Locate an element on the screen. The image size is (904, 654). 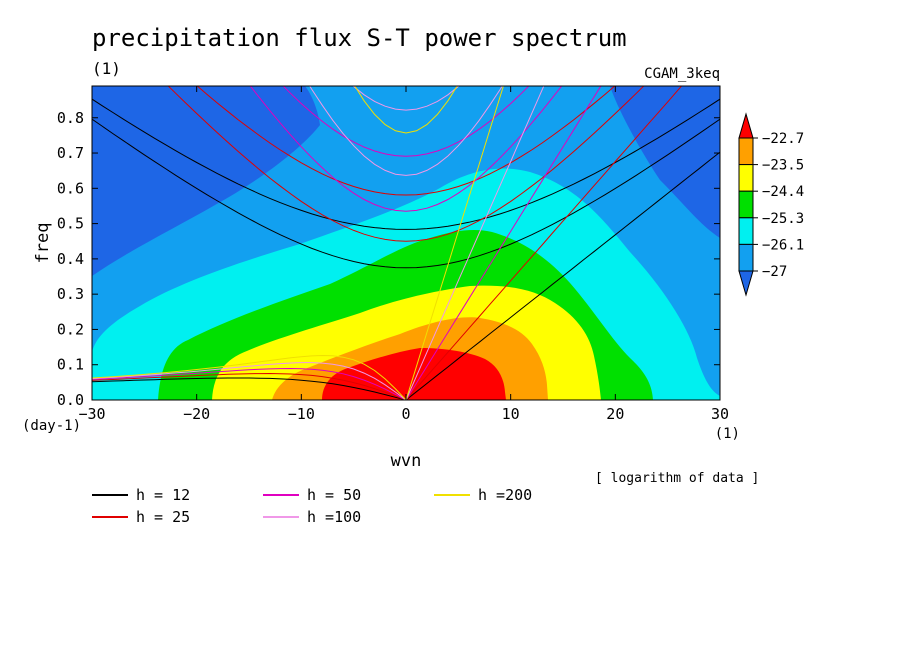
colorbar: −22.7 −23.5 −24.4 −25.3 −26.1 −27 is located at coordinates (771, 204).